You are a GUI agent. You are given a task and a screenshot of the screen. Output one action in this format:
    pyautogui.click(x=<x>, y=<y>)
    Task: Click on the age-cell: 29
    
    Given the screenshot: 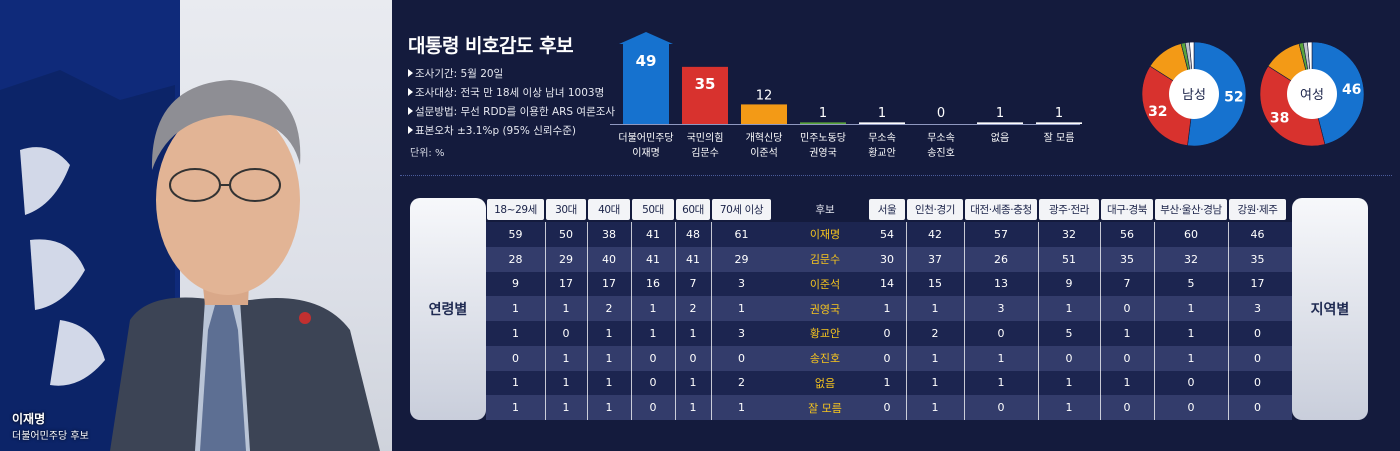 What is the action you would take?
    pyautogui.click(x=741, y=259)
    